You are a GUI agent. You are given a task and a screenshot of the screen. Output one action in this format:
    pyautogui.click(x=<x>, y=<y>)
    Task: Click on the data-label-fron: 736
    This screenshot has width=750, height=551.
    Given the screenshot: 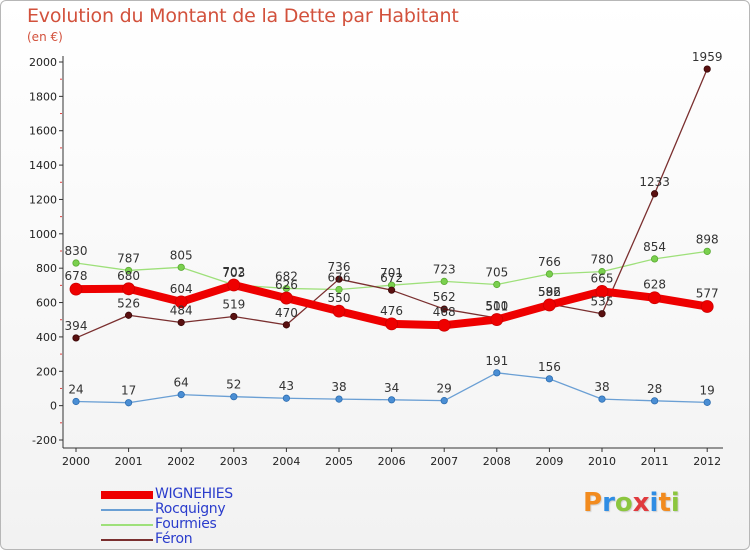 What is the action you would take?
    pyautogui.click(x=339, y=267)
    